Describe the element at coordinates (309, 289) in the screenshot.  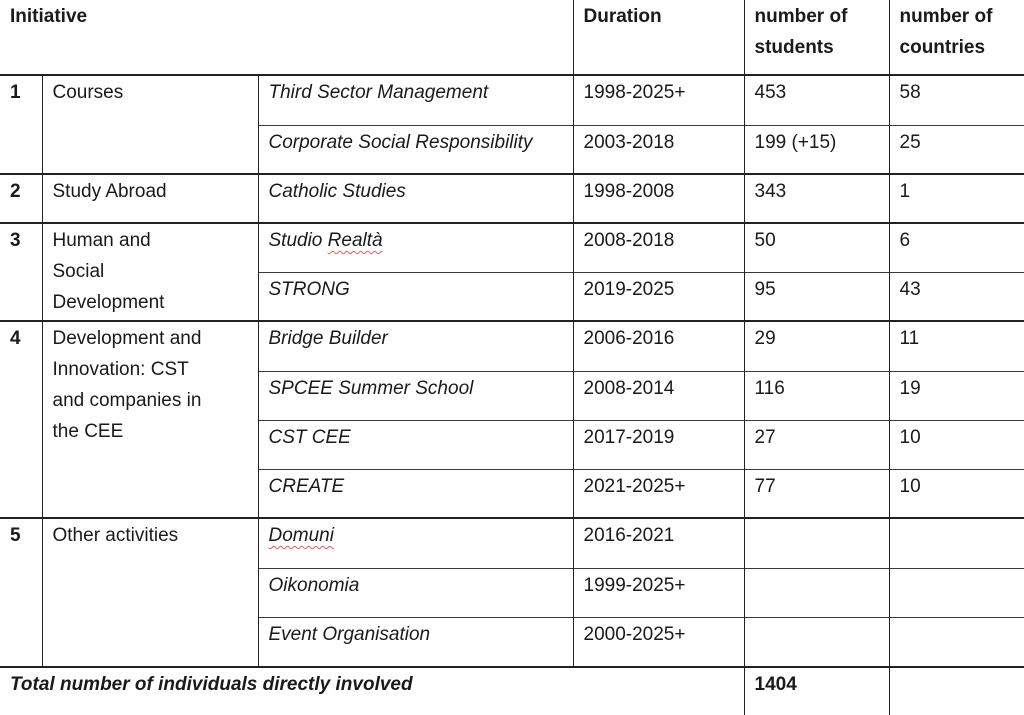
I see `initiative-name: STRONG` at that location.